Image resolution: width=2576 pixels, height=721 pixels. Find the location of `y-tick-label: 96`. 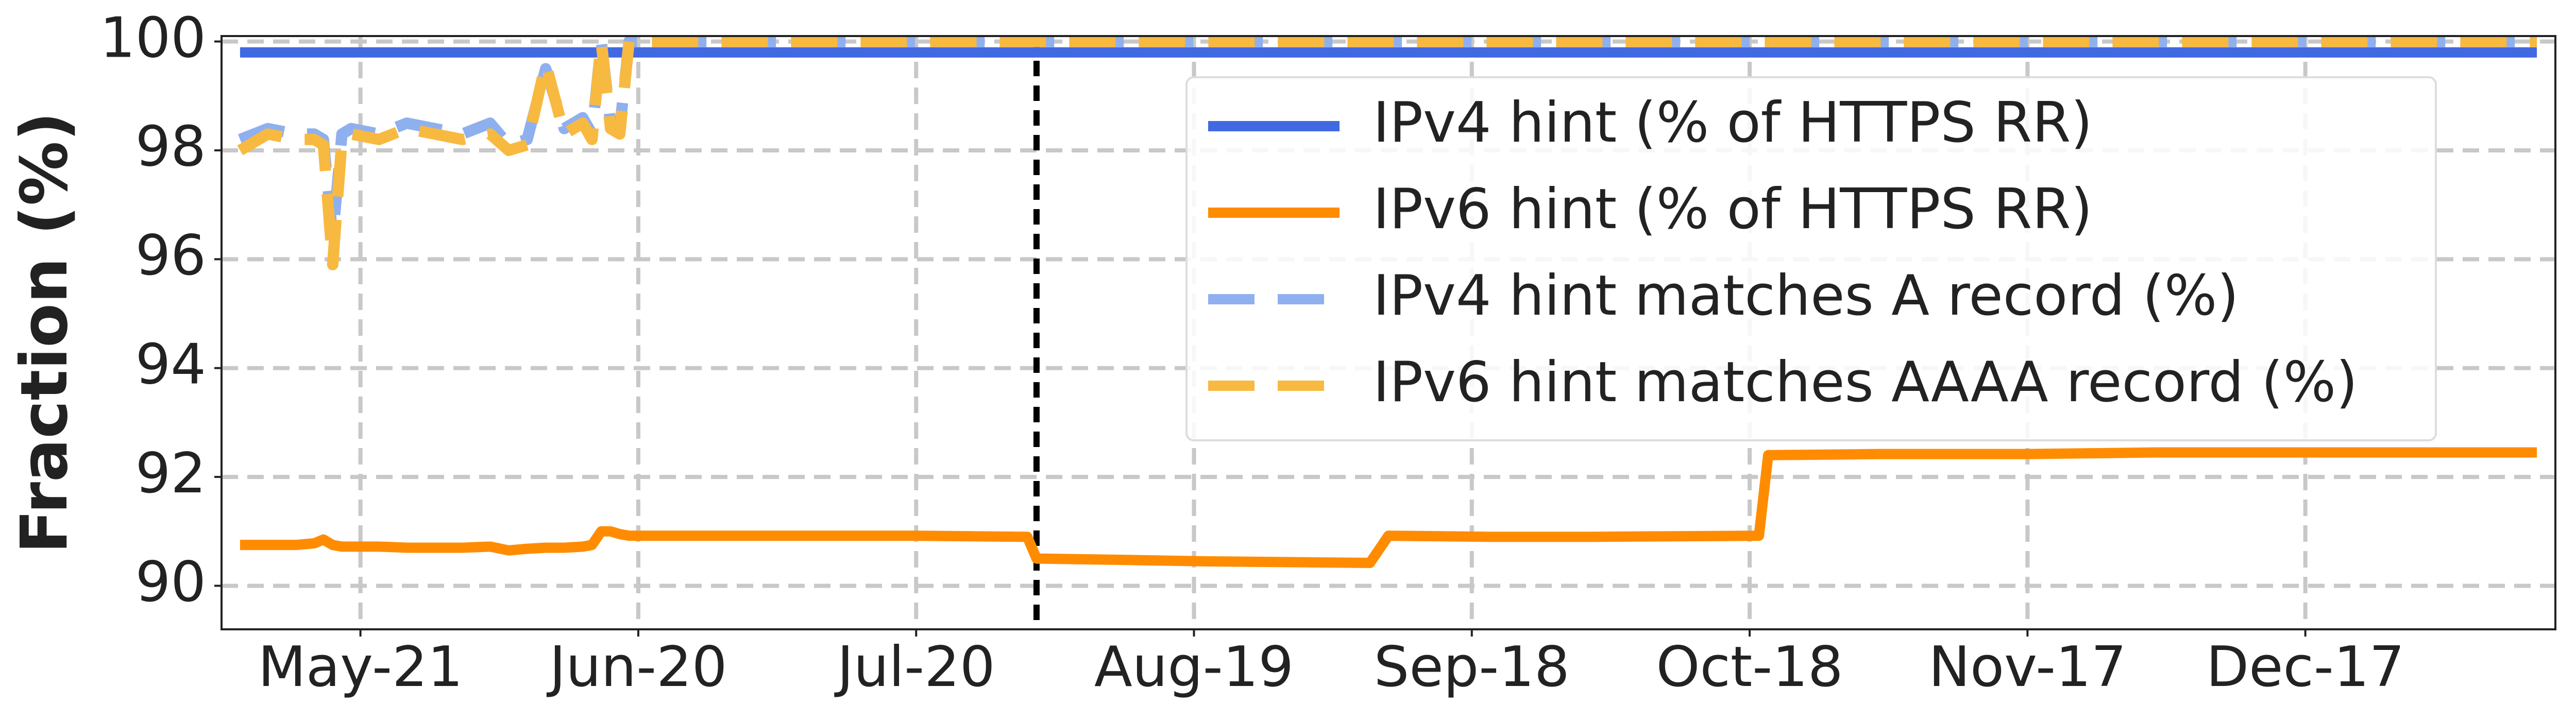

y-tick-label: 96 is located at coordinates (170, 256).